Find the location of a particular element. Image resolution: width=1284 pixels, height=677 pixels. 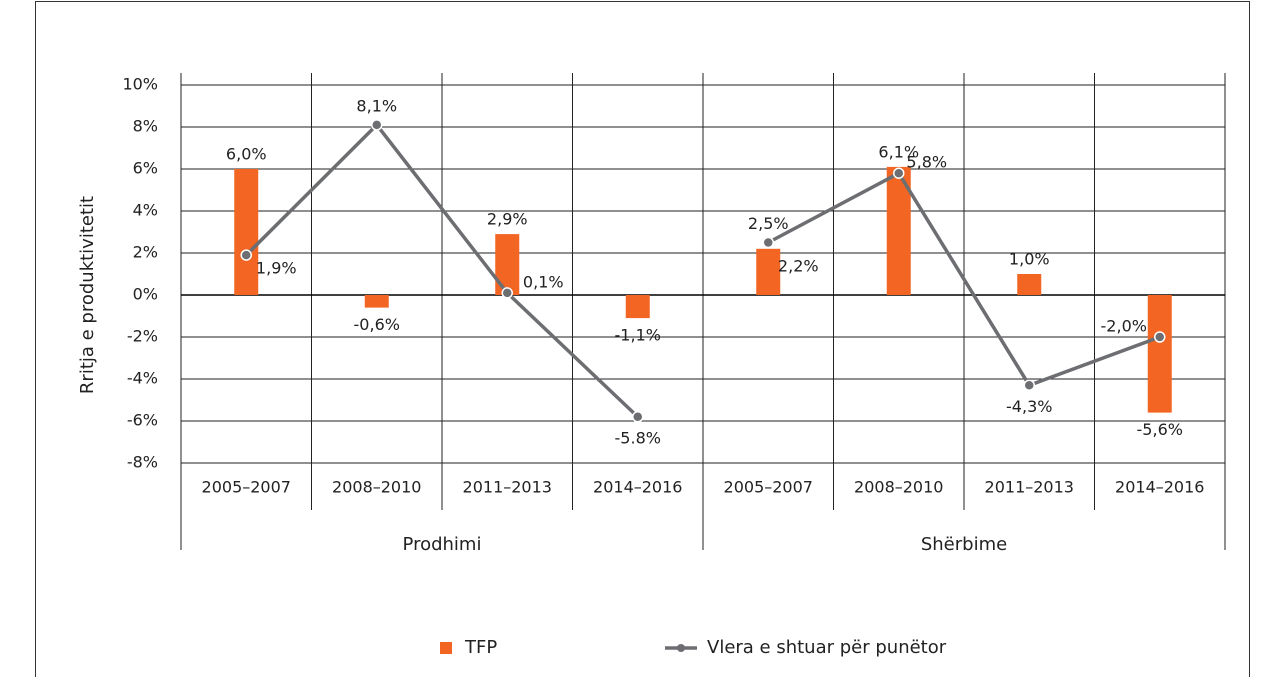

bar-value-label: 2,9% is located at coordinates (507, 219).